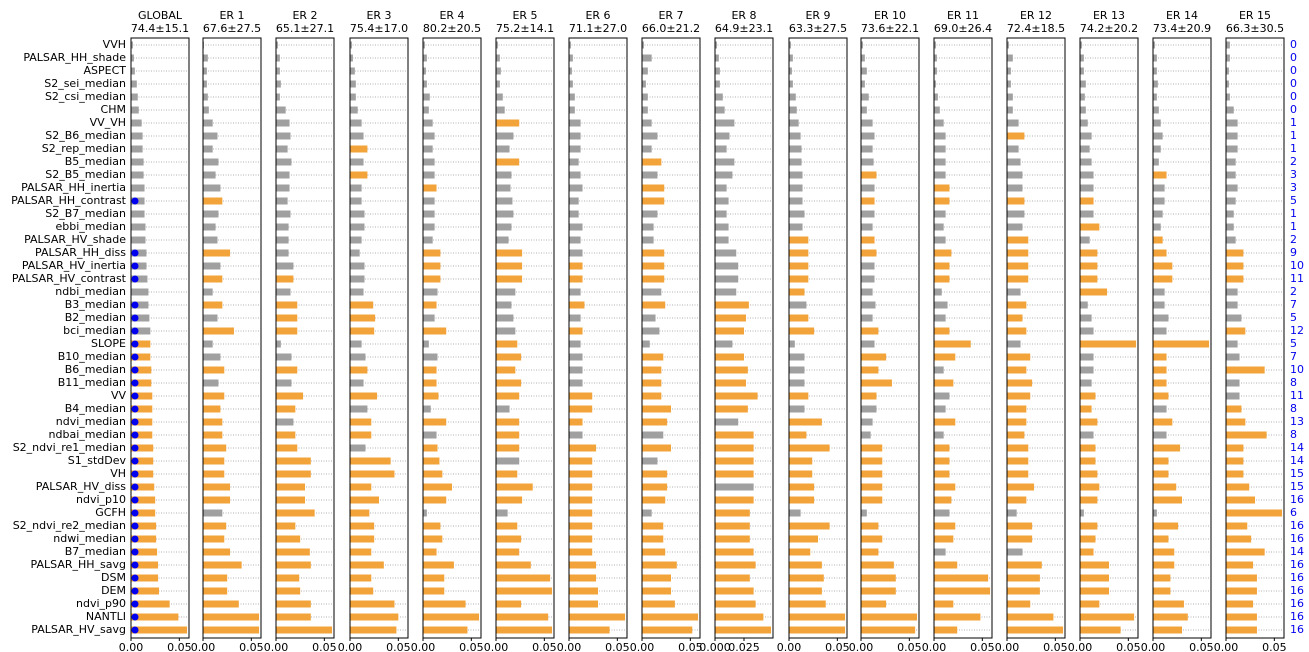 Image resolution: width=1309 pixels, height=652 pixels. I want to click on x-tick-label: 0.025, so click(744, 646).